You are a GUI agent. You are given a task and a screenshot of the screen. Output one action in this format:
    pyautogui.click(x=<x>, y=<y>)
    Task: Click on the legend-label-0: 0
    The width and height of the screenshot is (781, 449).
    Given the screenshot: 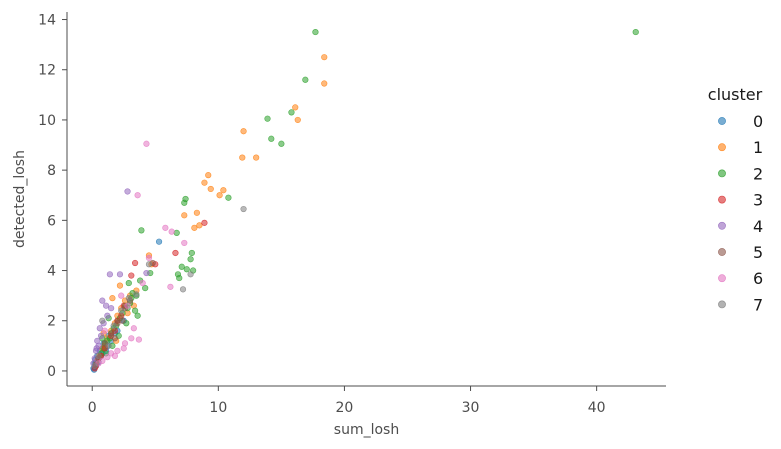 What is the action you would take?
    pyautogui.click(x=758, y=121)
    